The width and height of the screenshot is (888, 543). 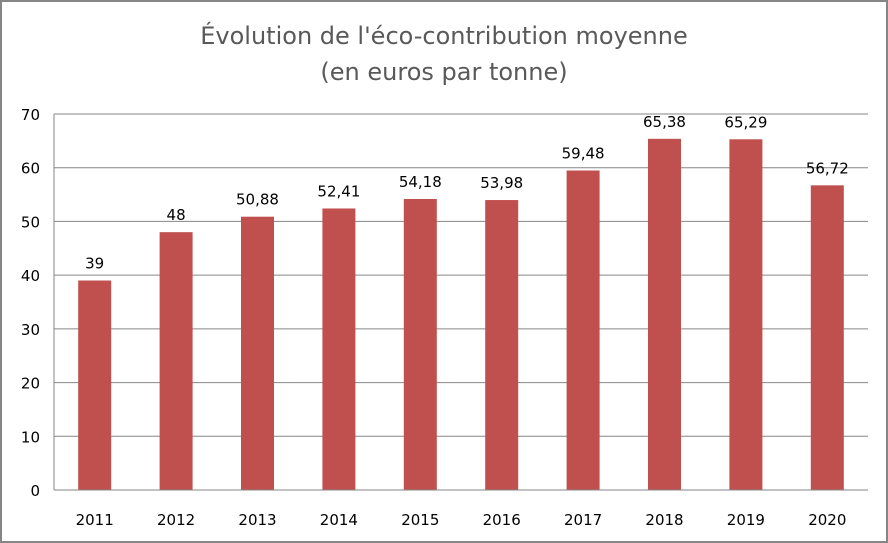 I want to click on y-tick-label: 60, so click(x=30, y=169).